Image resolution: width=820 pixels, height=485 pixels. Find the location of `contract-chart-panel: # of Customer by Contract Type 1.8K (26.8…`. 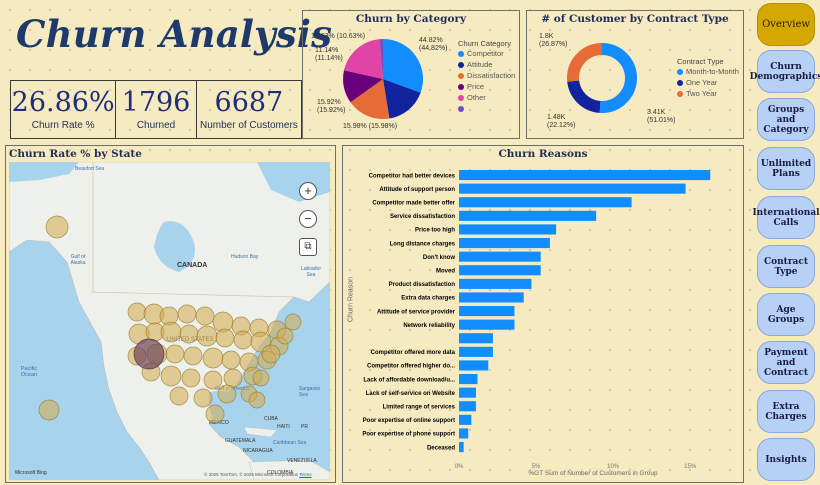

contract-chart-panel: # of Customer by Contract Type 1.8K (26.8… is located at coordinates (635, 74).